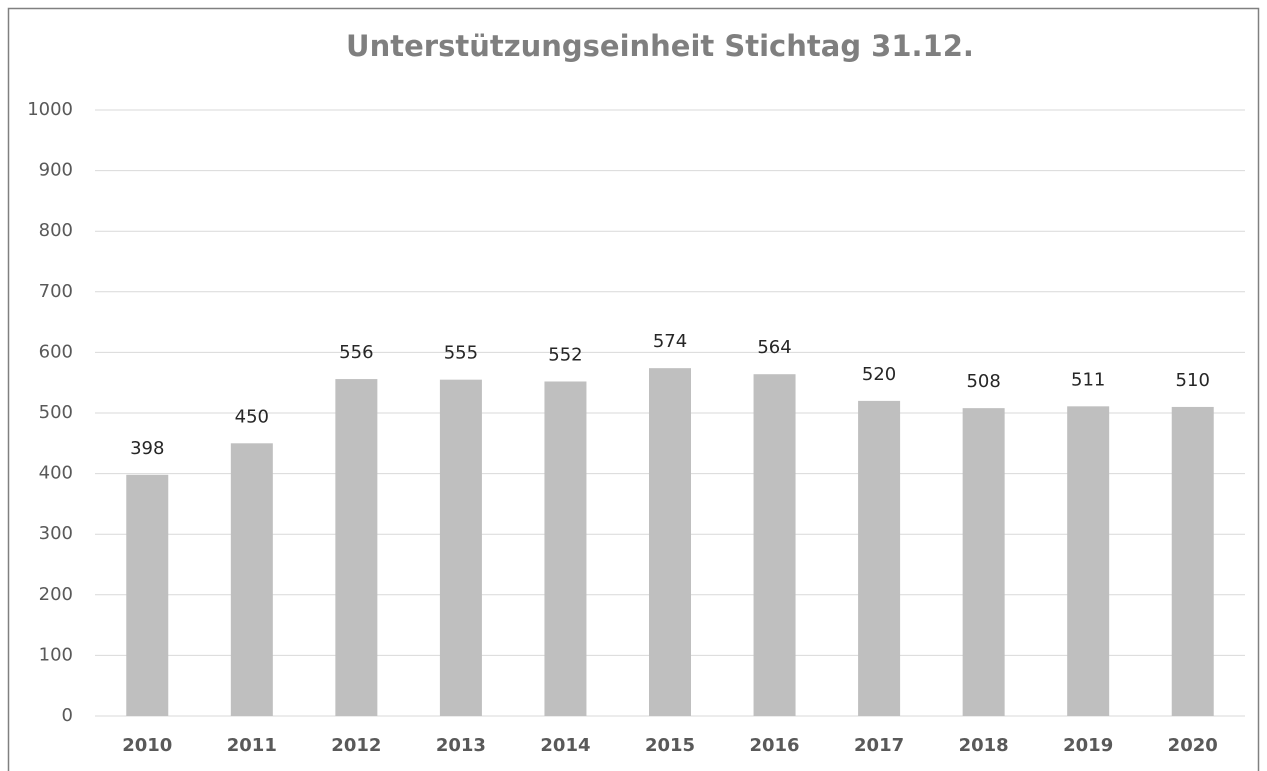  Describe the element at coordinates (565, 745) in the screenshot. I see `x-tick-label: 2014` at that location.